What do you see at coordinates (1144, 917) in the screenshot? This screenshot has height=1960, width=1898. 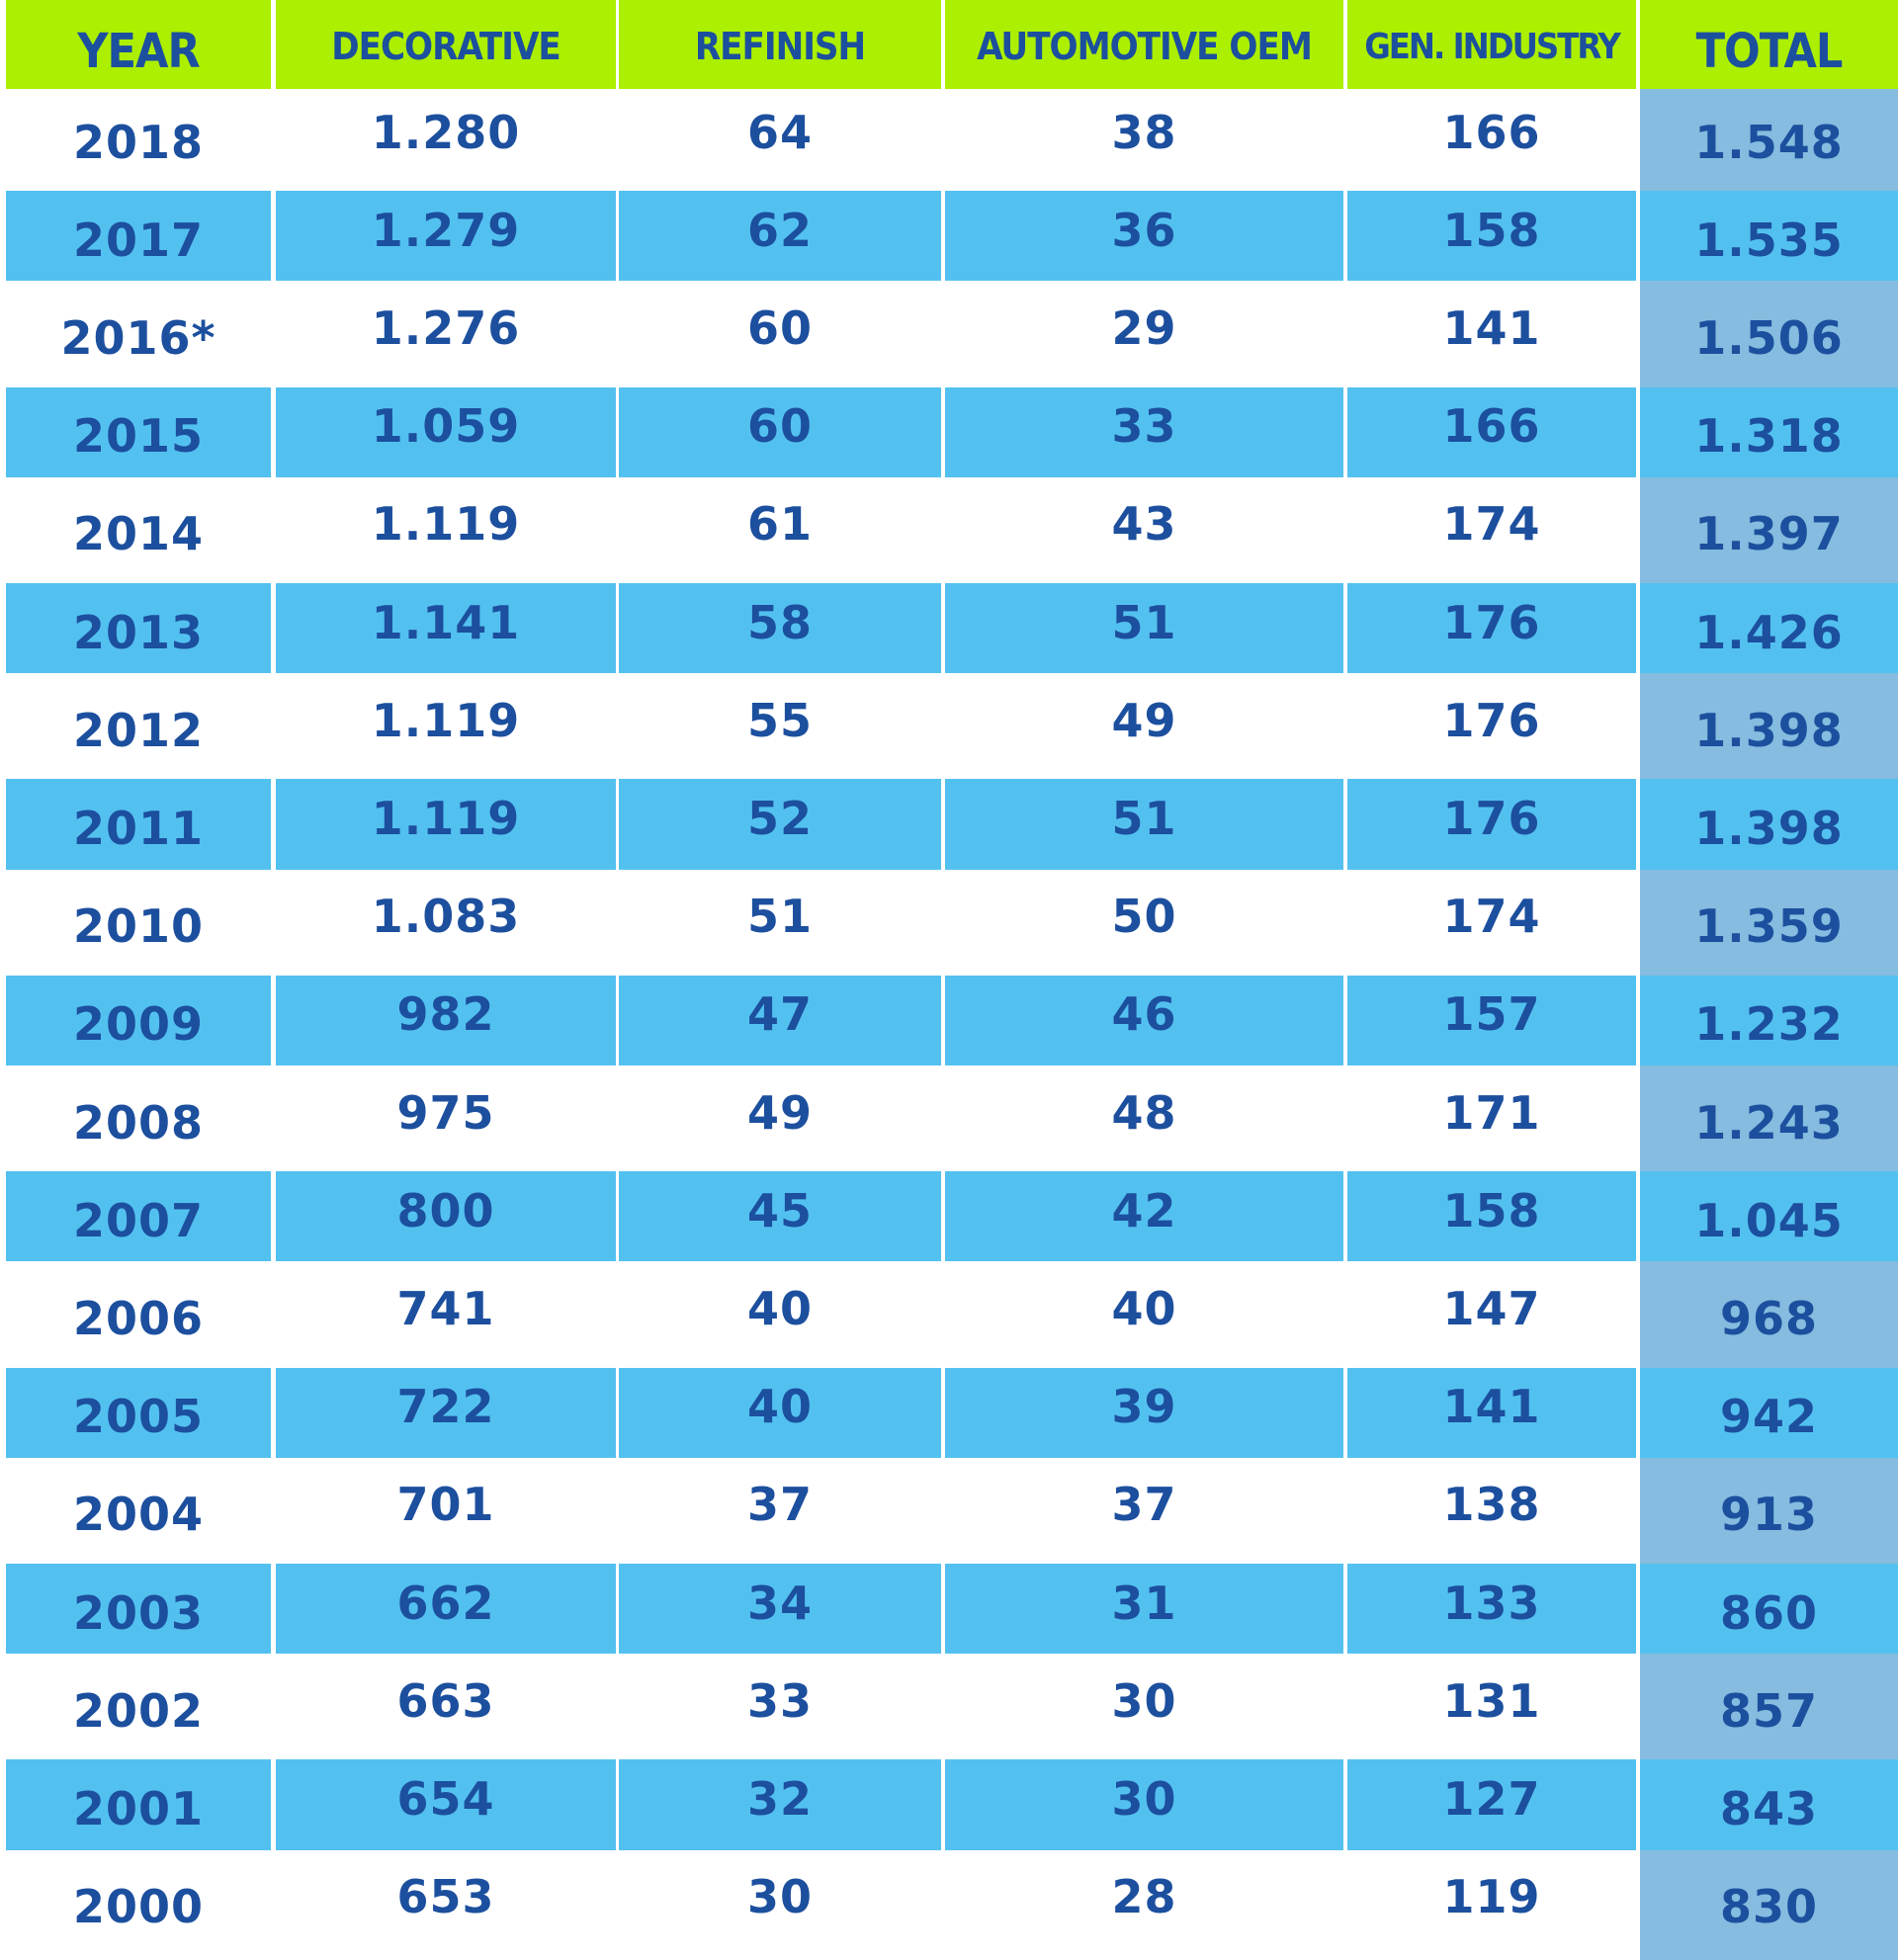 I see `cell-automotive-oem: 50` at bounding box center [1144, 917].